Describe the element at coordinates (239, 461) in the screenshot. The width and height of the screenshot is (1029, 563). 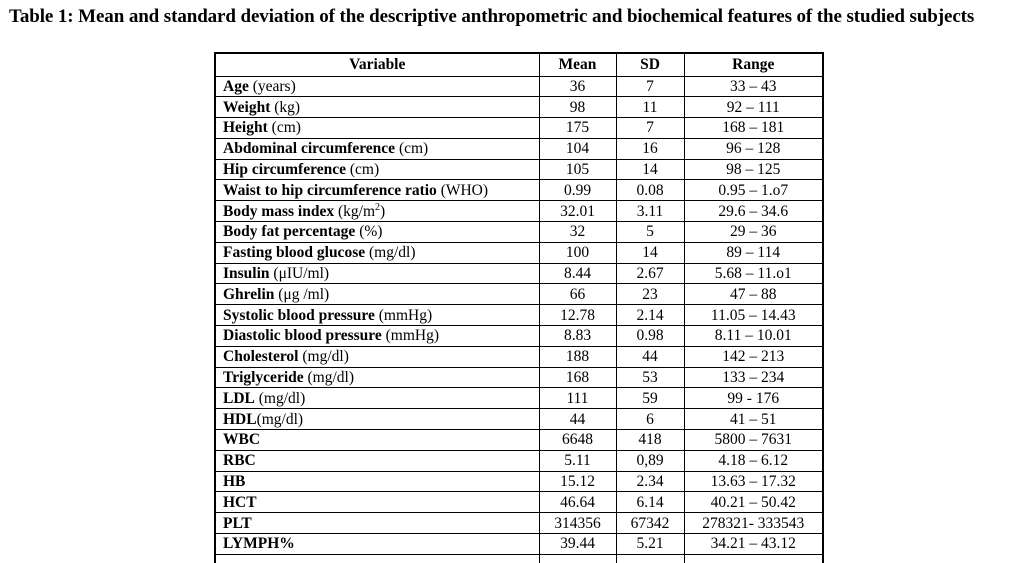
I see `variable-name: RBC` at that location.